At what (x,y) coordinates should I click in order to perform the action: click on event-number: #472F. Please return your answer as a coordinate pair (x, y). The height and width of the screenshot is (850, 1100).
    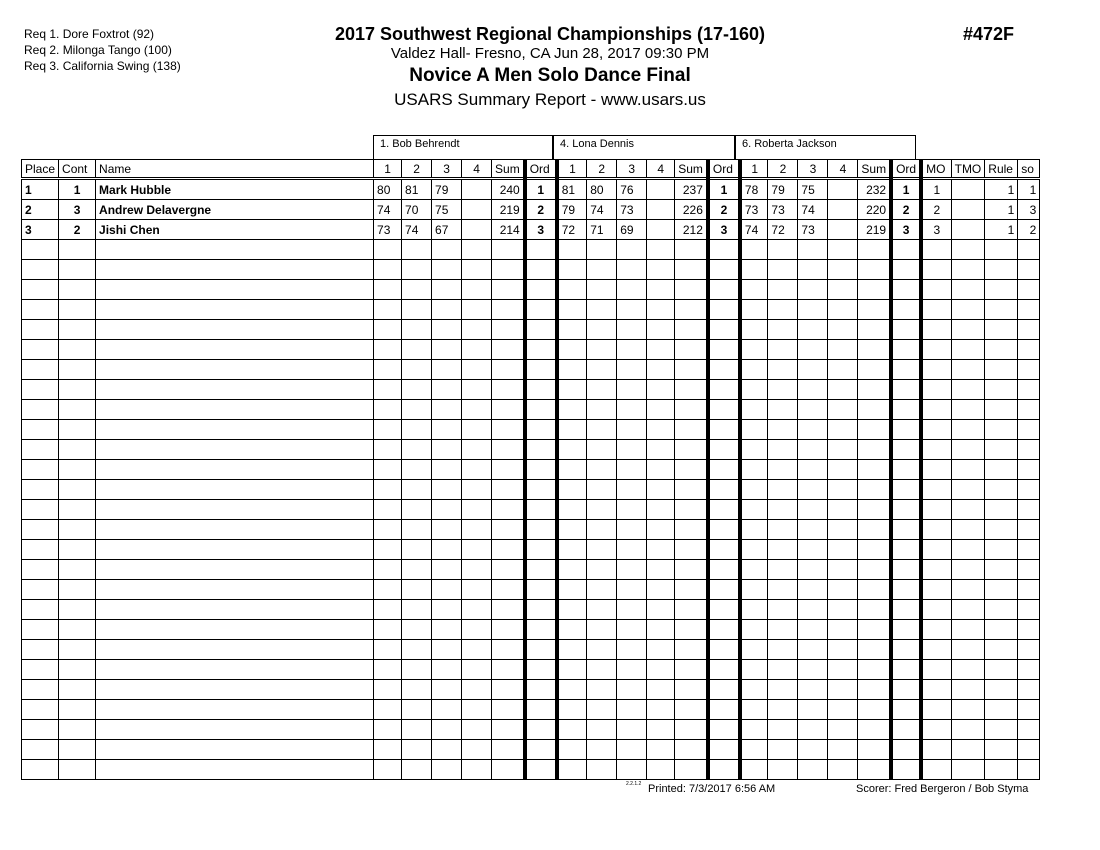
    Looking at the image, I should click on (989, 34).